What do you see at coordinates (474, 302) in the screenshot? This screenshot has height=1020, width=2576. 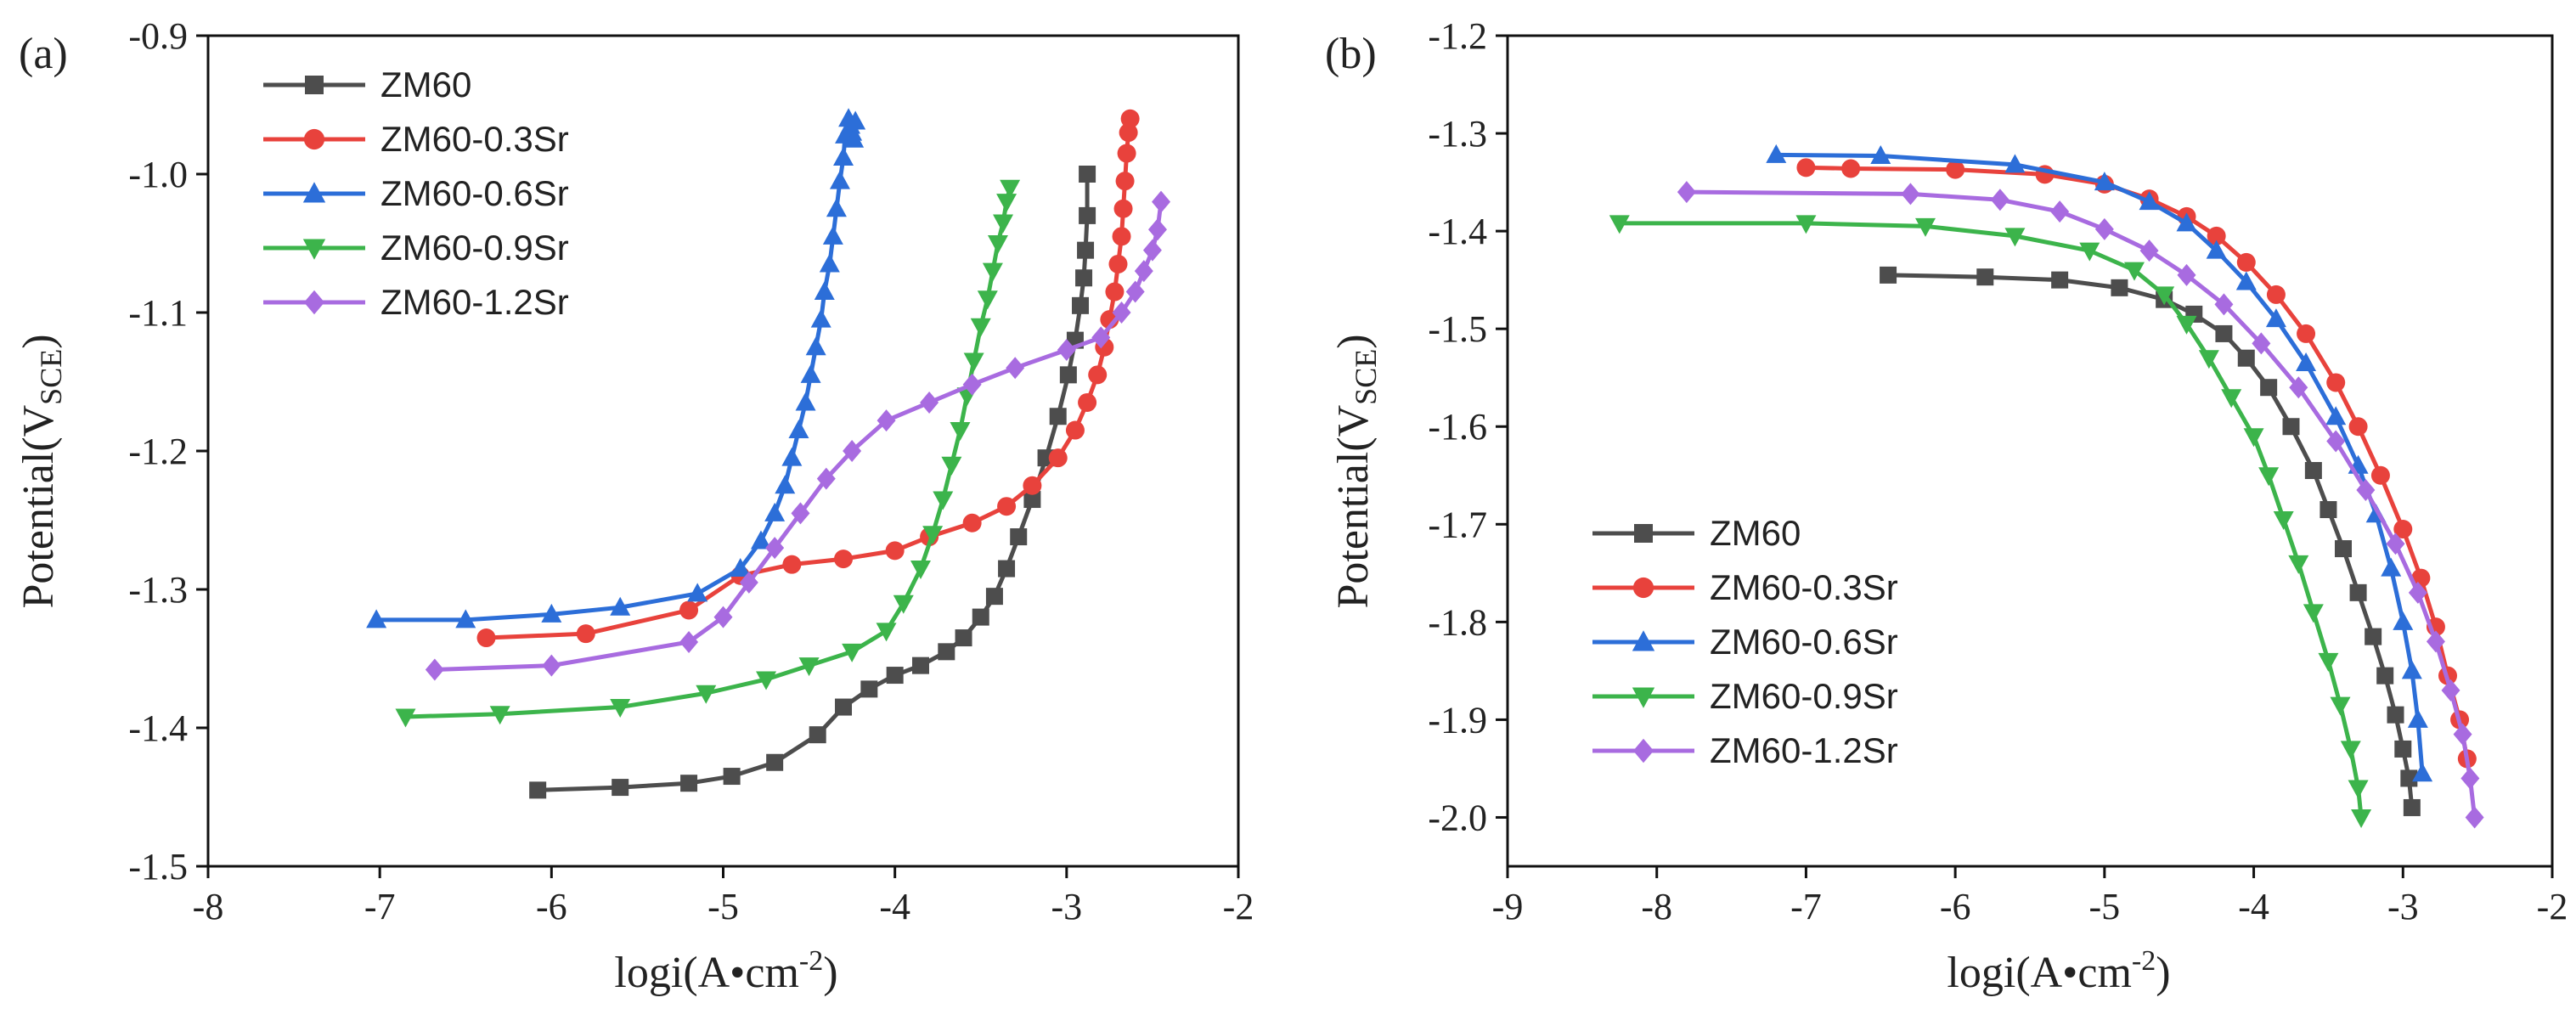 I see `panel-a-legend-label: ZM60-1.2Sr` at bounding box center [474, 302].